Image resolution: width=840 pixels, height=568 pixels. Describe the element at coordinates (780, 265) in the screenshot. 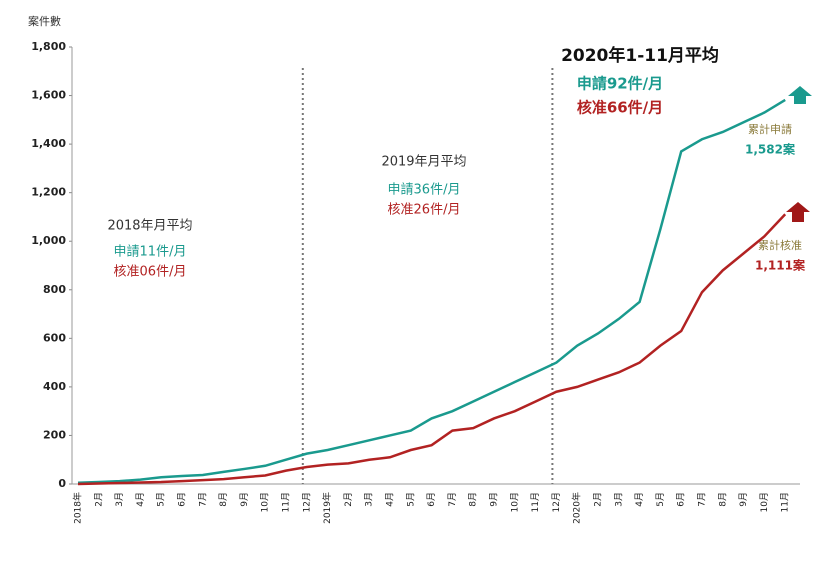

I see `annotation: 1,111案` at that location.